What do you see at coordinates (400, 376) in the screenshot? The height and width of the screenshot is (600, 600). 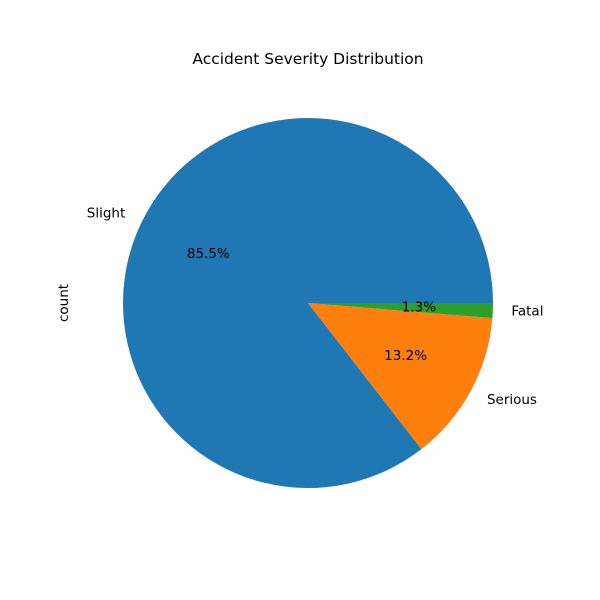 I see `pie-slice-serious` at bounding box center [400, 376].